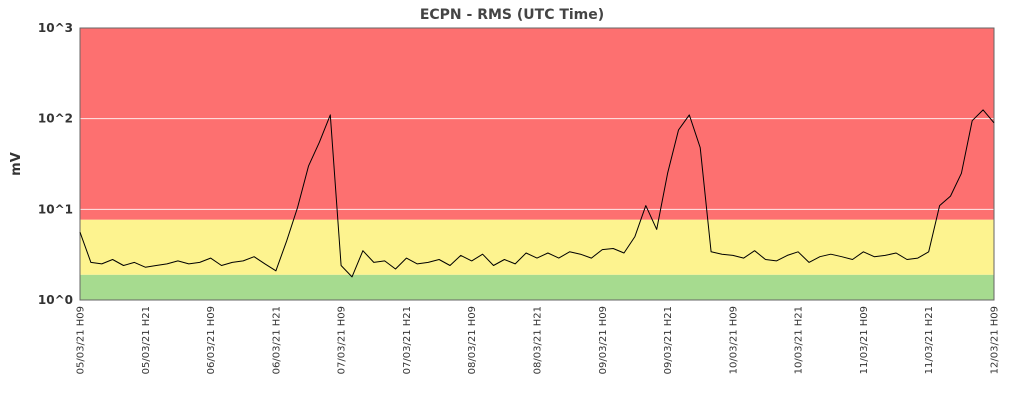 The height and width of the screenshot is (400, 1024). I want to click on y-tick-label: 10^1, so click(55, 209).